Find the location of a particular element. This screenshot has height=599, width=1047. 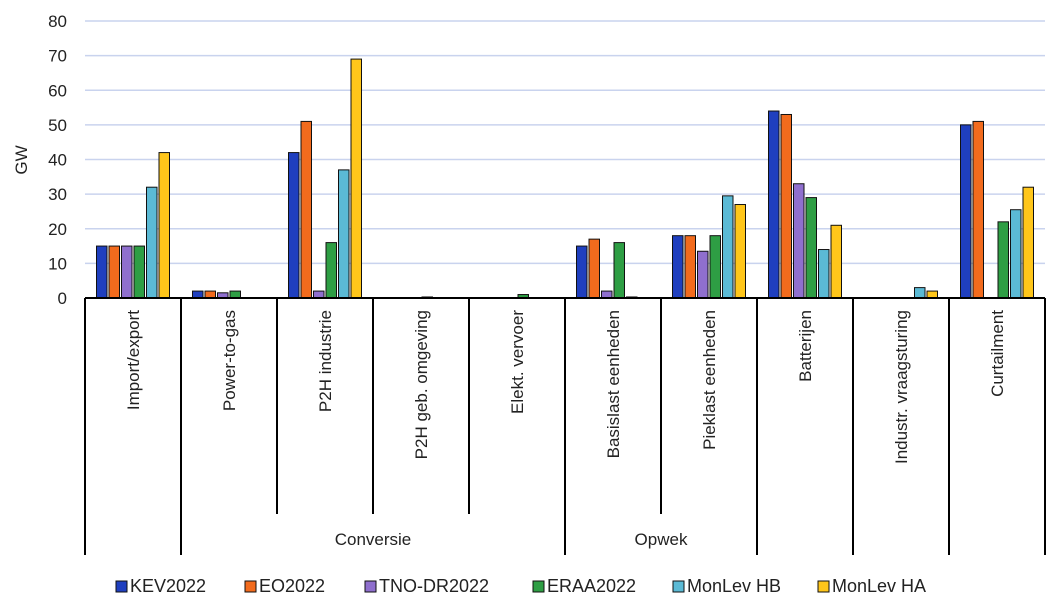

group-labels: Conversie Opwek is located at coordinates (511, 539).